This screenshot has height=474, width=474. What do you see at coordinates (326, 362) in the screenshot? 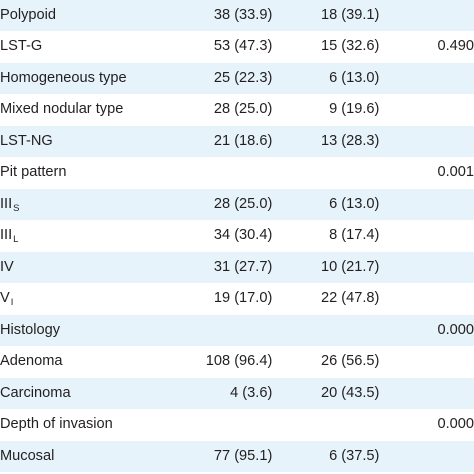
I see `group2-value-cell: 26 (56.5)` at bounding box center [326, 362].